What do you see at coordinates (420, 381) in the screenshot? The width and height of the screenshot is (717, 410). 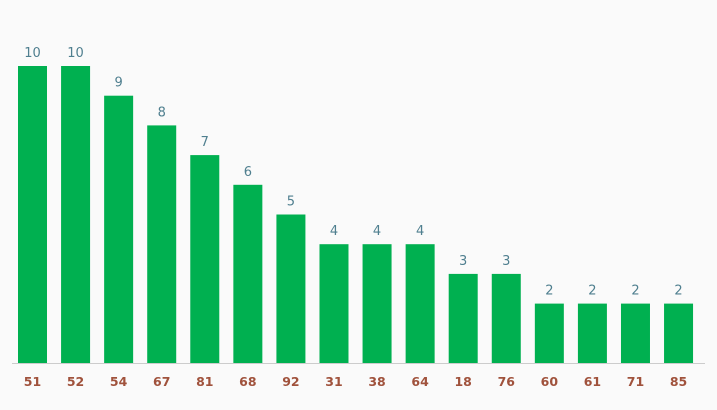 I see `category-label-64: 64` at bounding box center [420, 381].